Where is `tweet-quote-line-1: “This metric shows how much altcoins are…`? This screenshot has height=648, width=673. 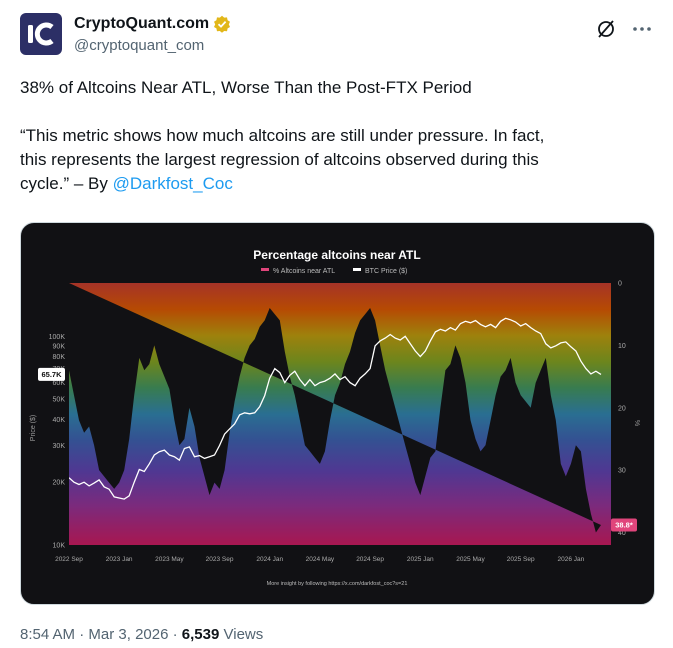 tweet-quote-line-1: “This metric shows how much altcoins are… is located at coordinates (282, 135).